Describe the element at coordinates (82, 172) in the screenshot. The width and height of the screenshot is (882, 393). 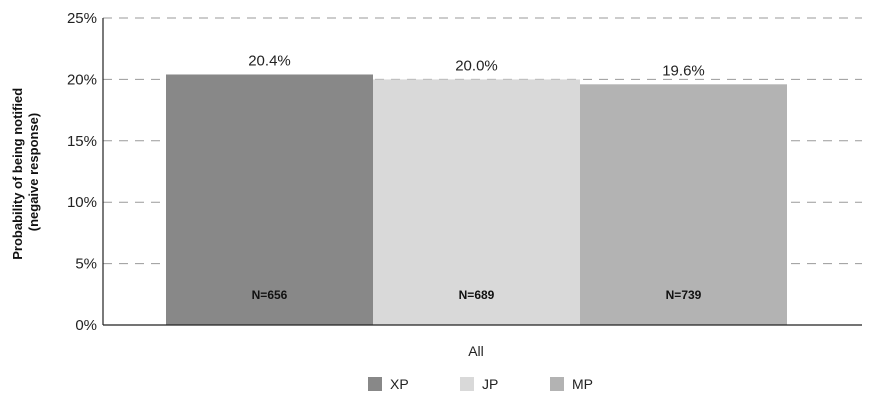
I see `y-tick-labels: 0% 5% 10% 15% 20% 25%` at that location.